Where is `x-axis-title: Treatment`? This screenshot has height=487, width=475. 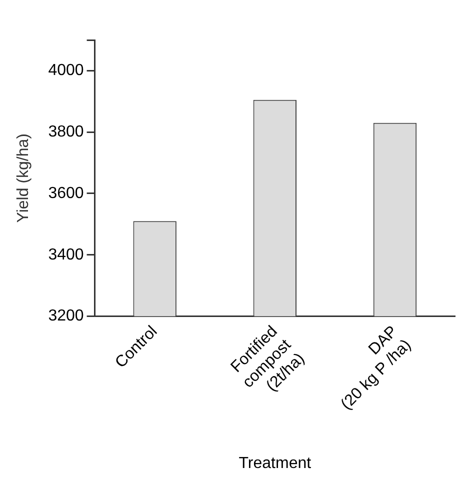
x-axis-title: Treatment is located at coordinates (275, 463).